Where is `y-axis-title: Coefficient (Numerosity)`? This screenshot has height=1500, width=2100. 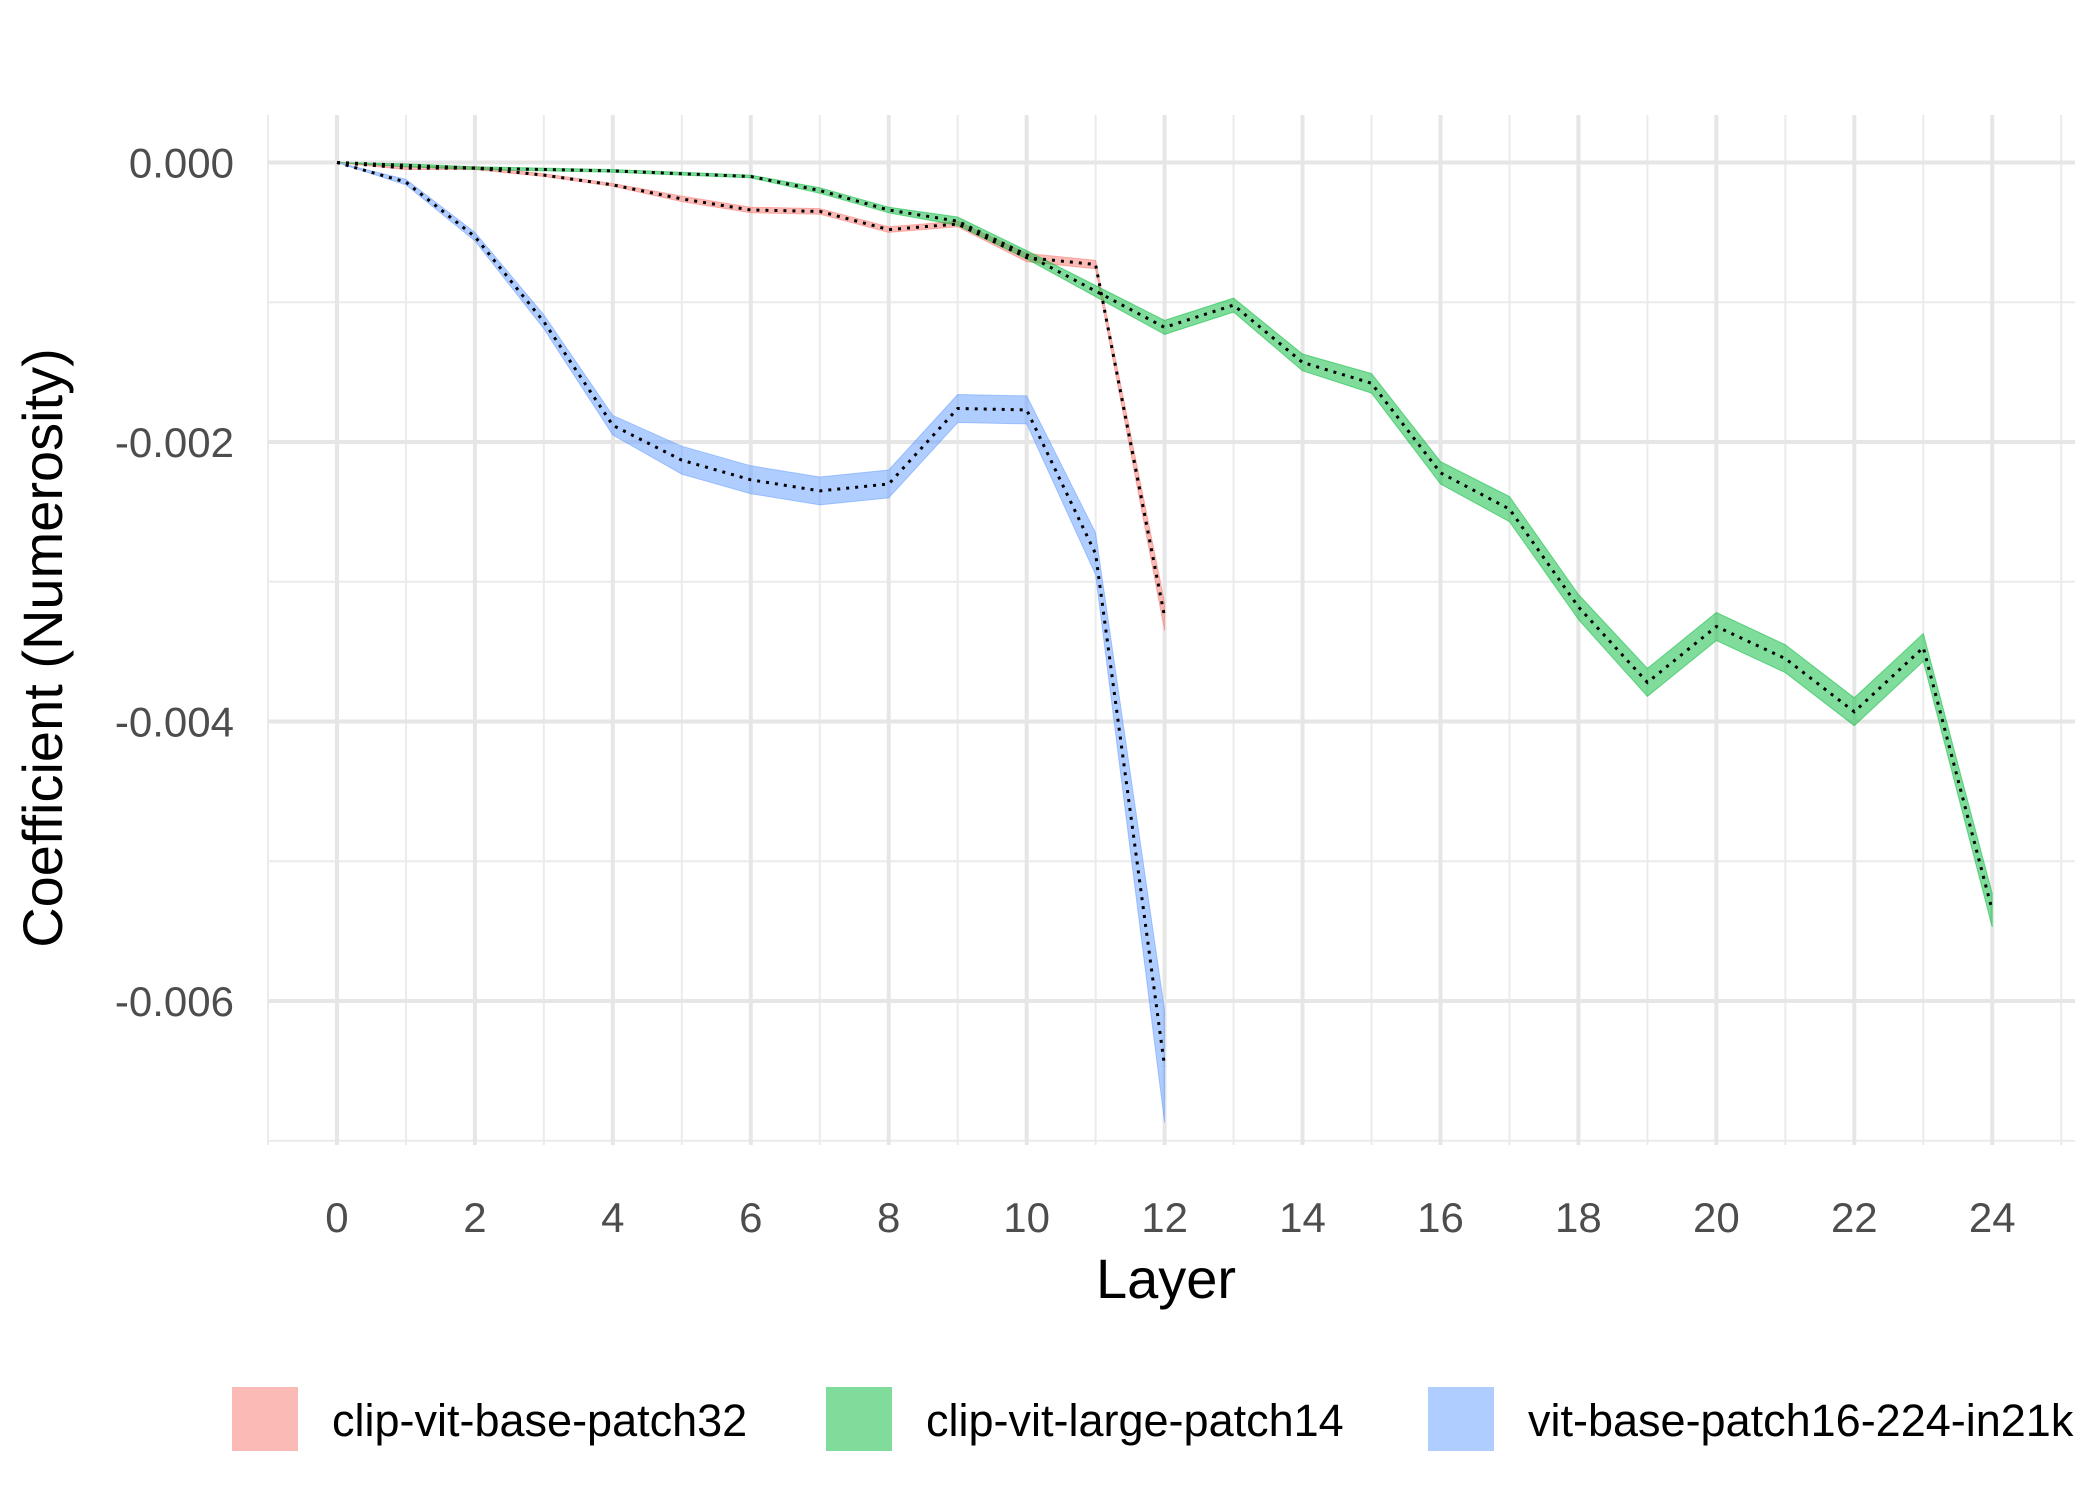
y-axis-title: Coefficient (Numerosity) is located at coordinates (42, 648).